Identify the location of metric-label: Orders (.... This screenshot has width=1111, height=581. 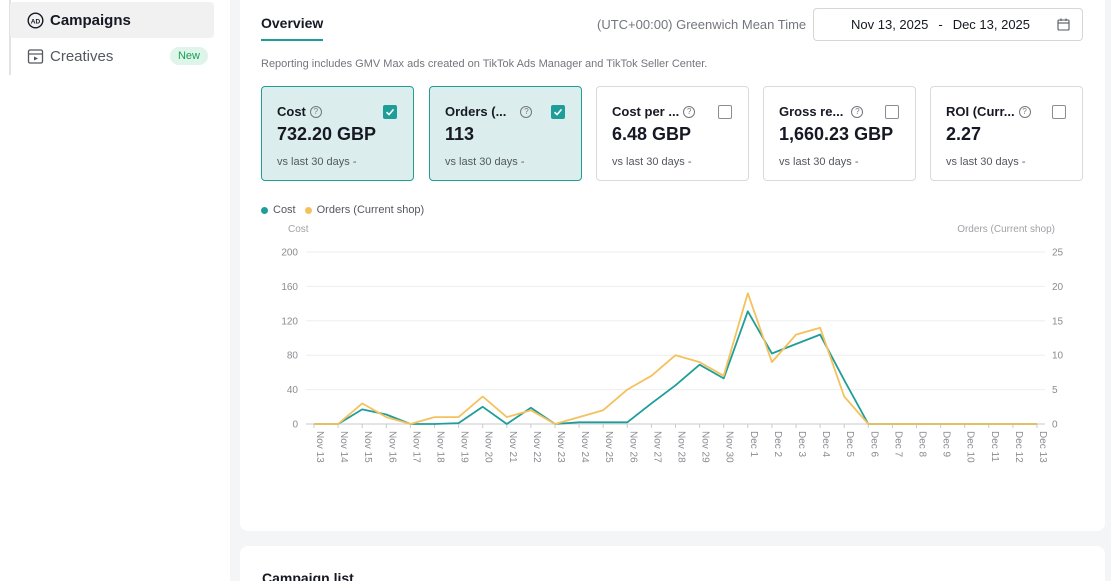
(476, 111).